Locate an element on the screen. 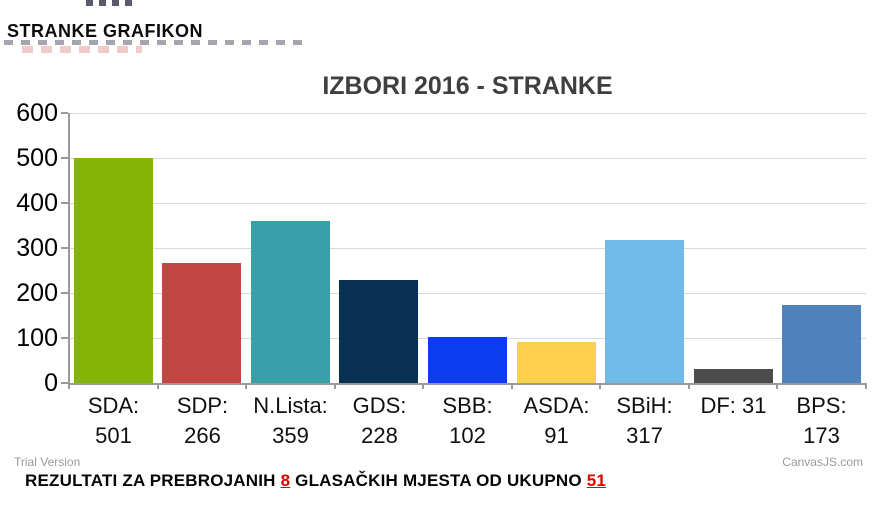  results-middle: GLASAČKIH MJESTA OD UKUPNO is located at coordinates (438, 480).